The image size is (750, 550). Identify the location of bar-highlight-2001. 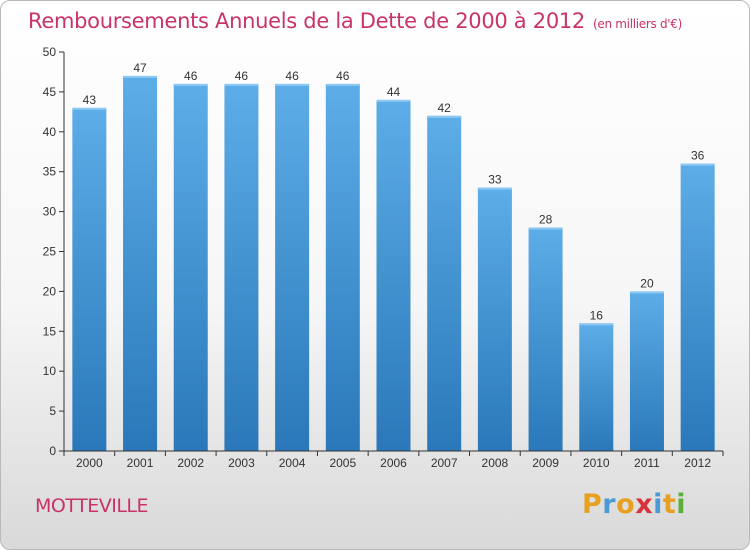
(140, 76).